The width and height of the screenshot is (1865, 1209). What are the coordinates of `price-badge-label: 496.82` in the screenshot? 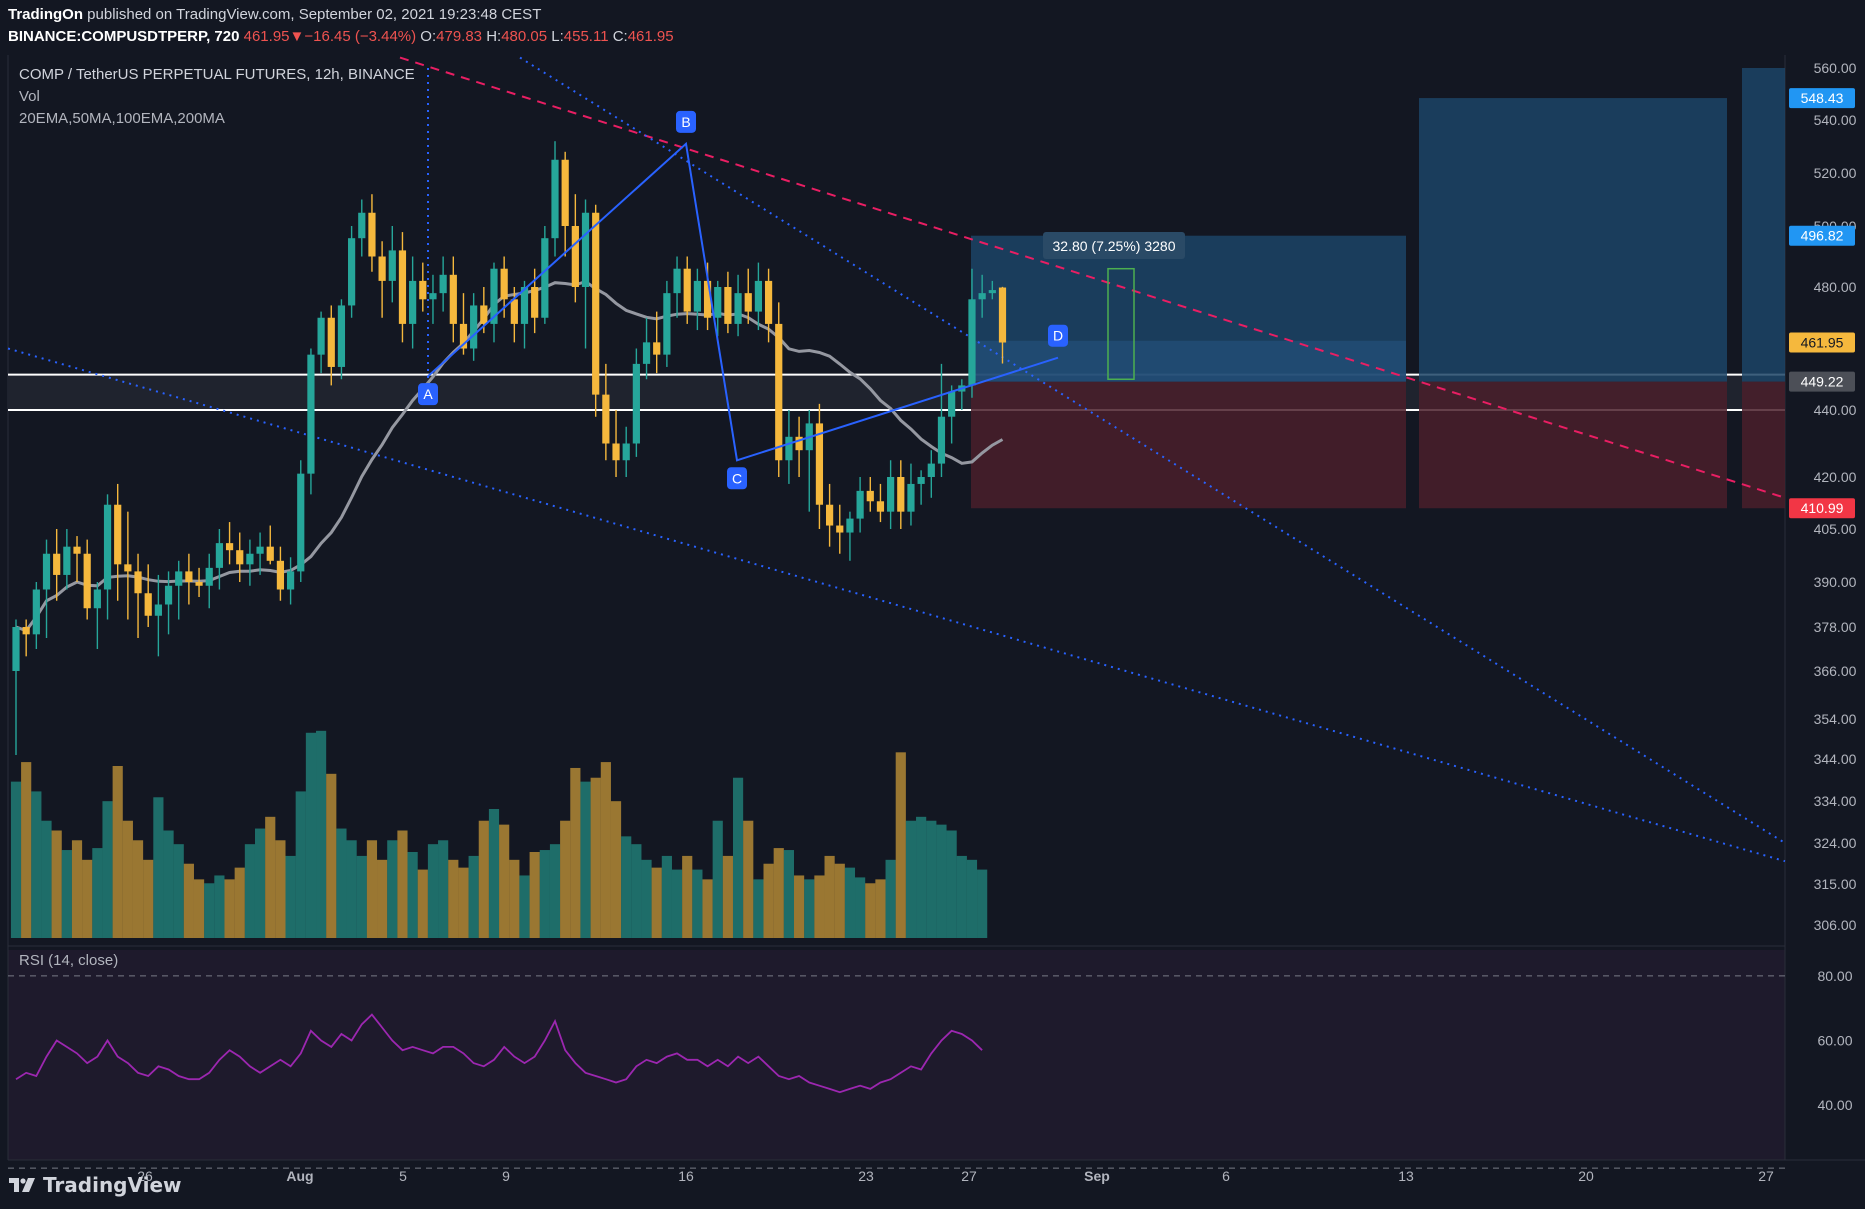 It's located at (1822, 236).